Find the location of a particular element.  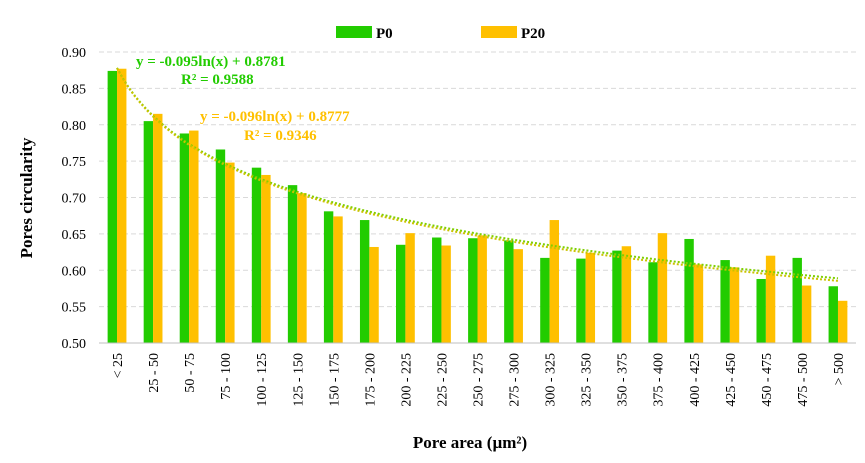

y-axis-title: Pores circularity is located at coordinates (26, 197).